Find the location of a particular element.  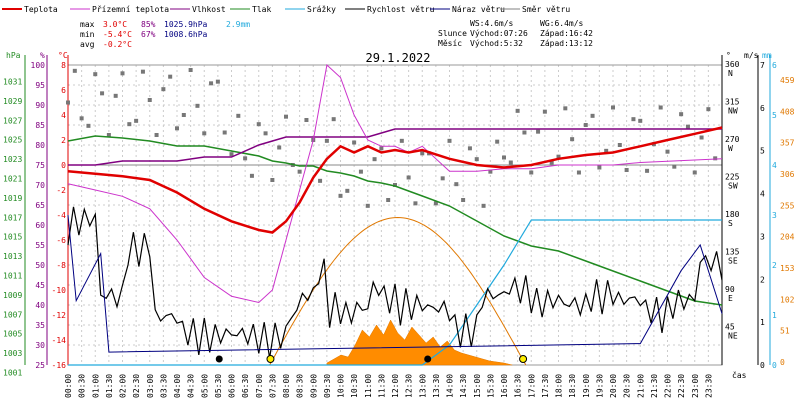

tick-x: 18:30 is located at coordinates (572, 386).